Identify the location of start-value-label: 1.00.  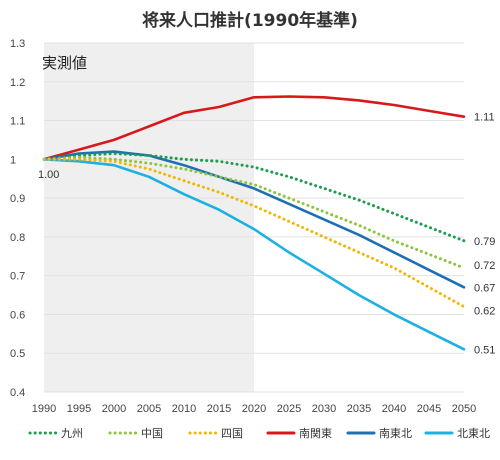
(48, 175).